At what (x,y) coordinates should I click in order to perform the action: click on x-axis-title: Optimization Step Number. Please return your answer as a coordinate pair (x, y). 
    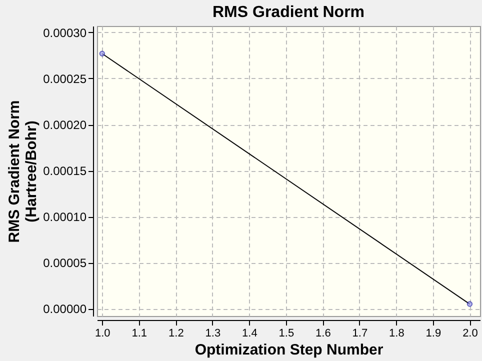
    Looking at the image, I should click on (289, 350).